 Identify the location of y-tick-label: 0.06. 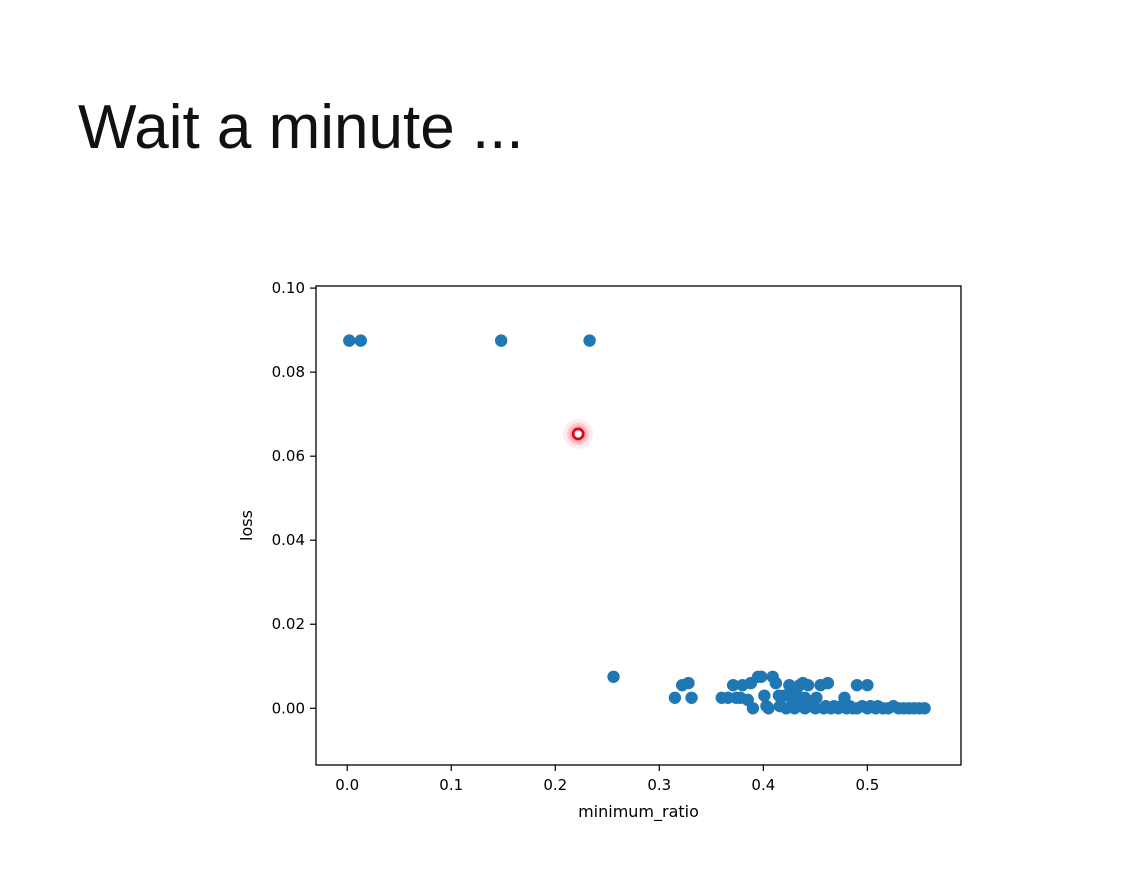
(288, 456).